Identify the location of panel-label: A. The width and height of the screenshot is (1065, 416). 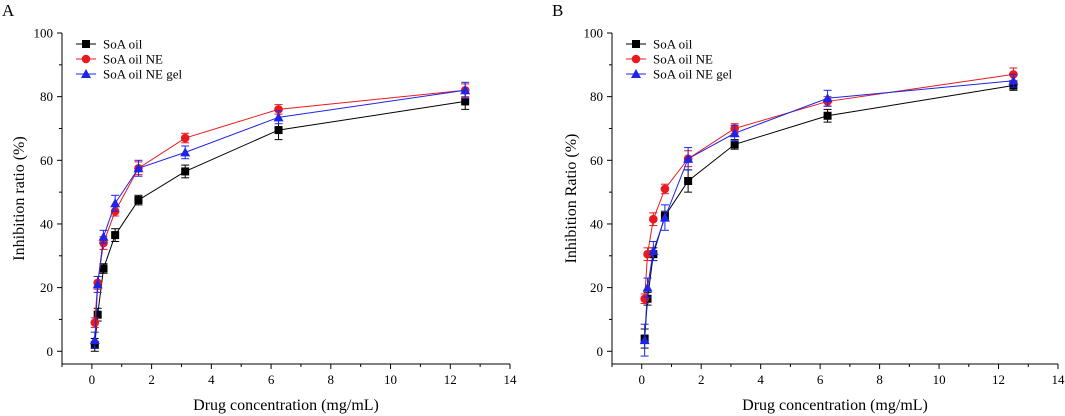
(8, 10).